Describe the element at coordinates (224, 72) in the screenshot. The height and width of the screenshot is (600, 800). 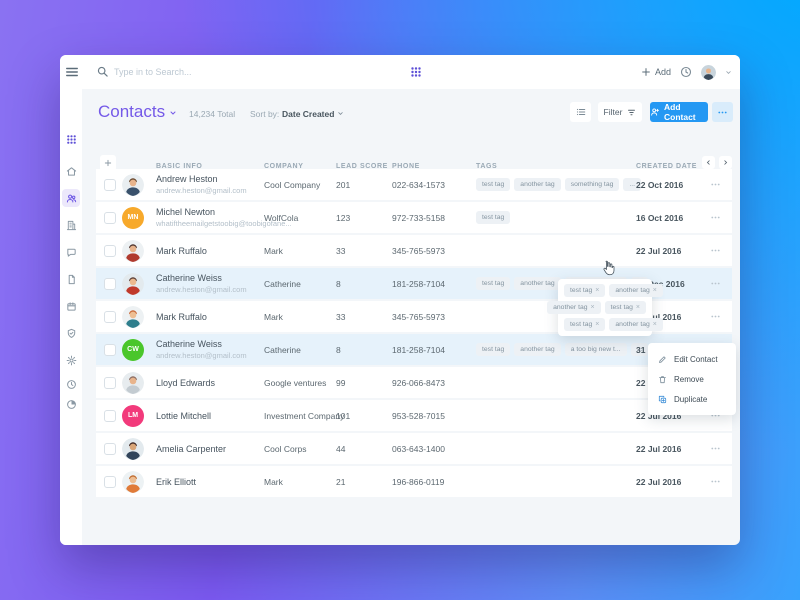
I see `search-input` at that location.